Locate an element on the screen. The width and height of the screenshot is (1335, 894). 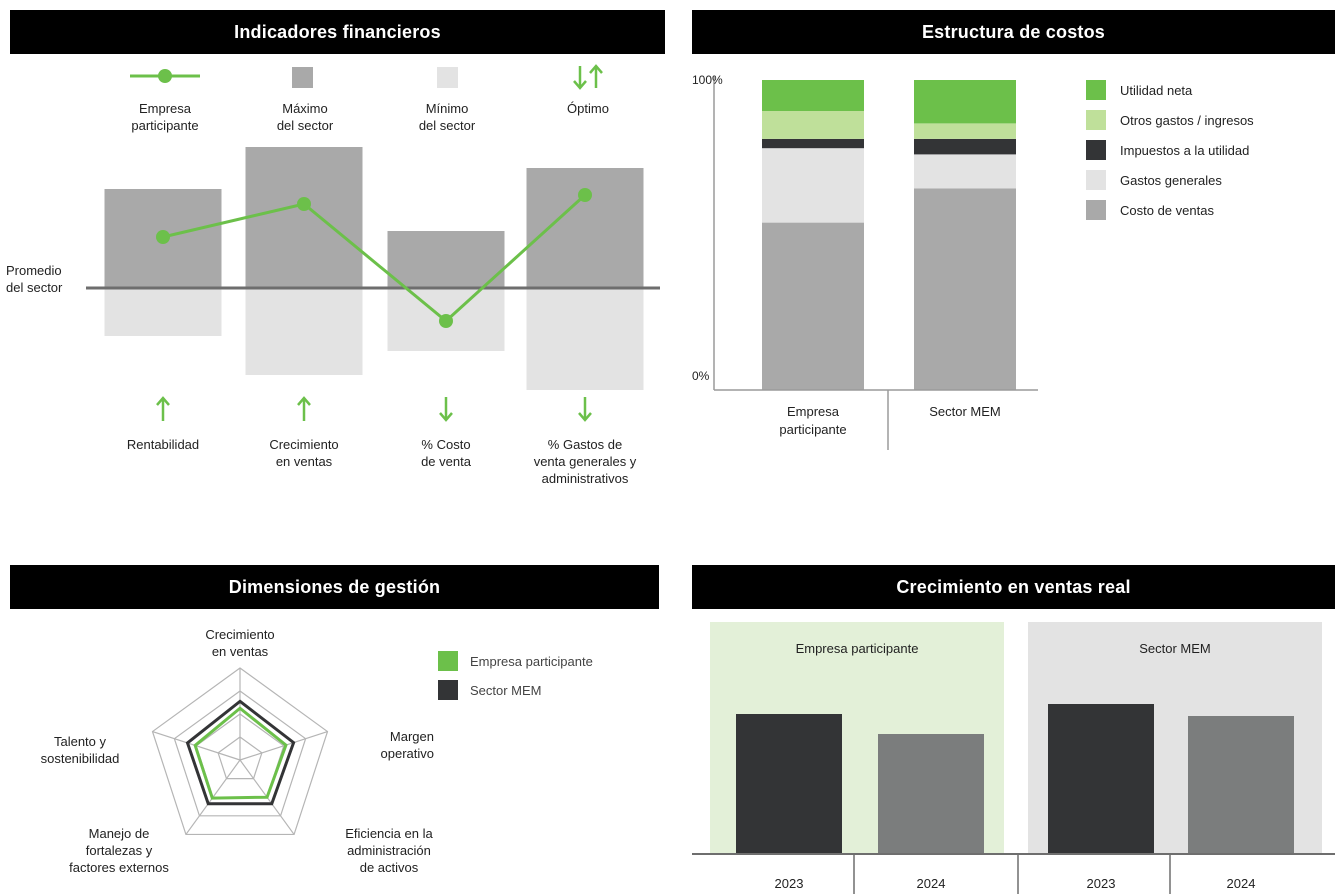
dimensions-legend-company: Empresa participante is located at coordinates (515, 661).